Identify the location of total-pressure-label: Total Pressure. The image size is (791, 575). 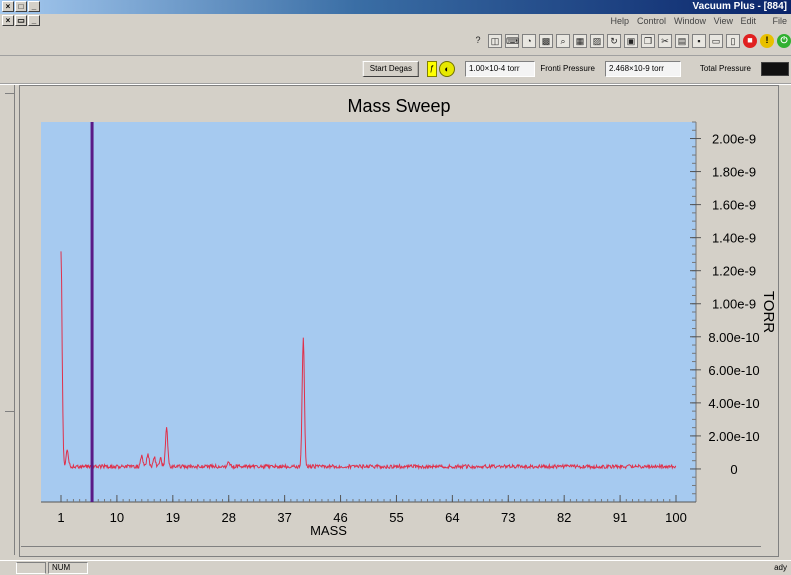
(725, 68).